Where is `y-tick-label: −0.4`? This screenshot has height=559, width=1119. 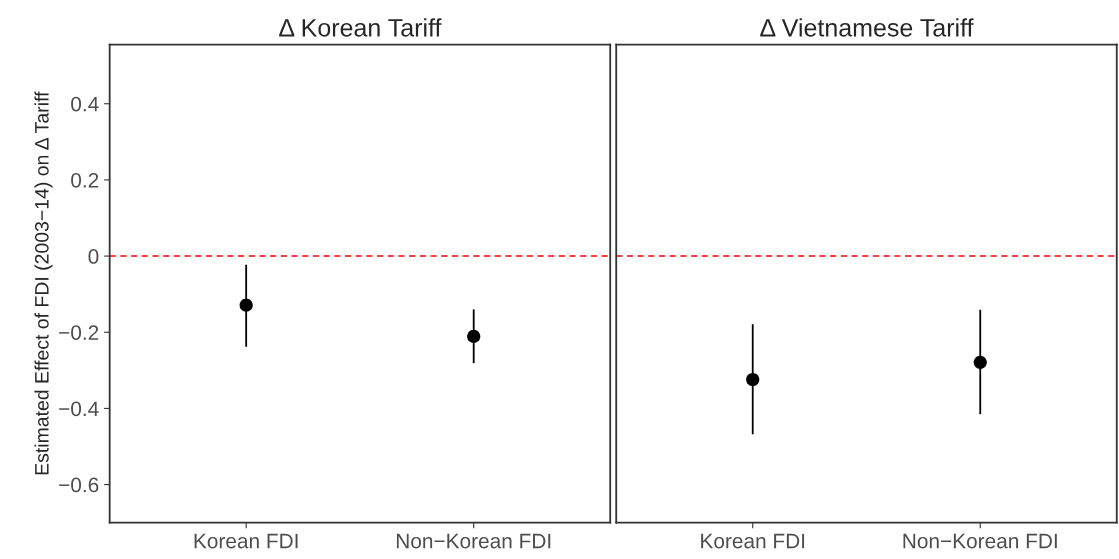 y-tick-label: −0.4 is located at coordinates (79, 409).